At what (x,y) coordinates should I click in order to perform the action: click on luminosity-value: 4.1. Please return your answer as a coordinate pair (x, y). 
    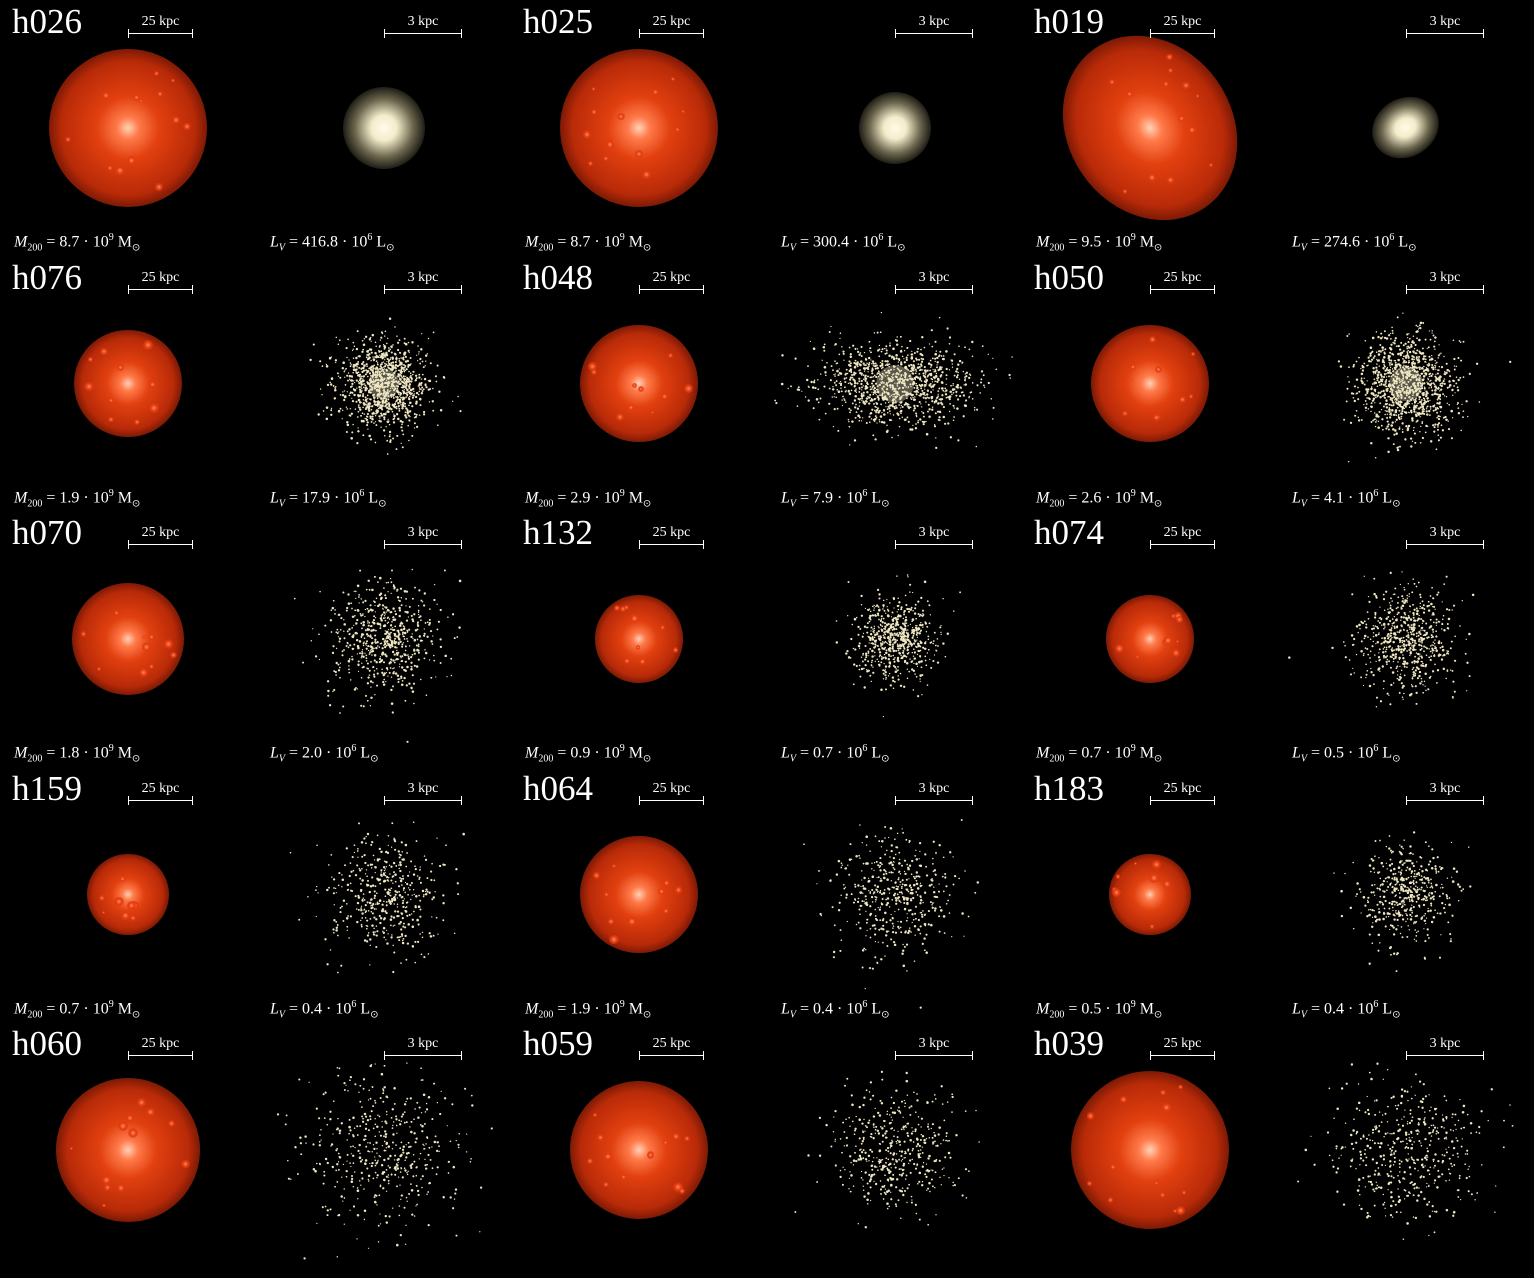
    Looking at the image, I should click on (1334, 497).